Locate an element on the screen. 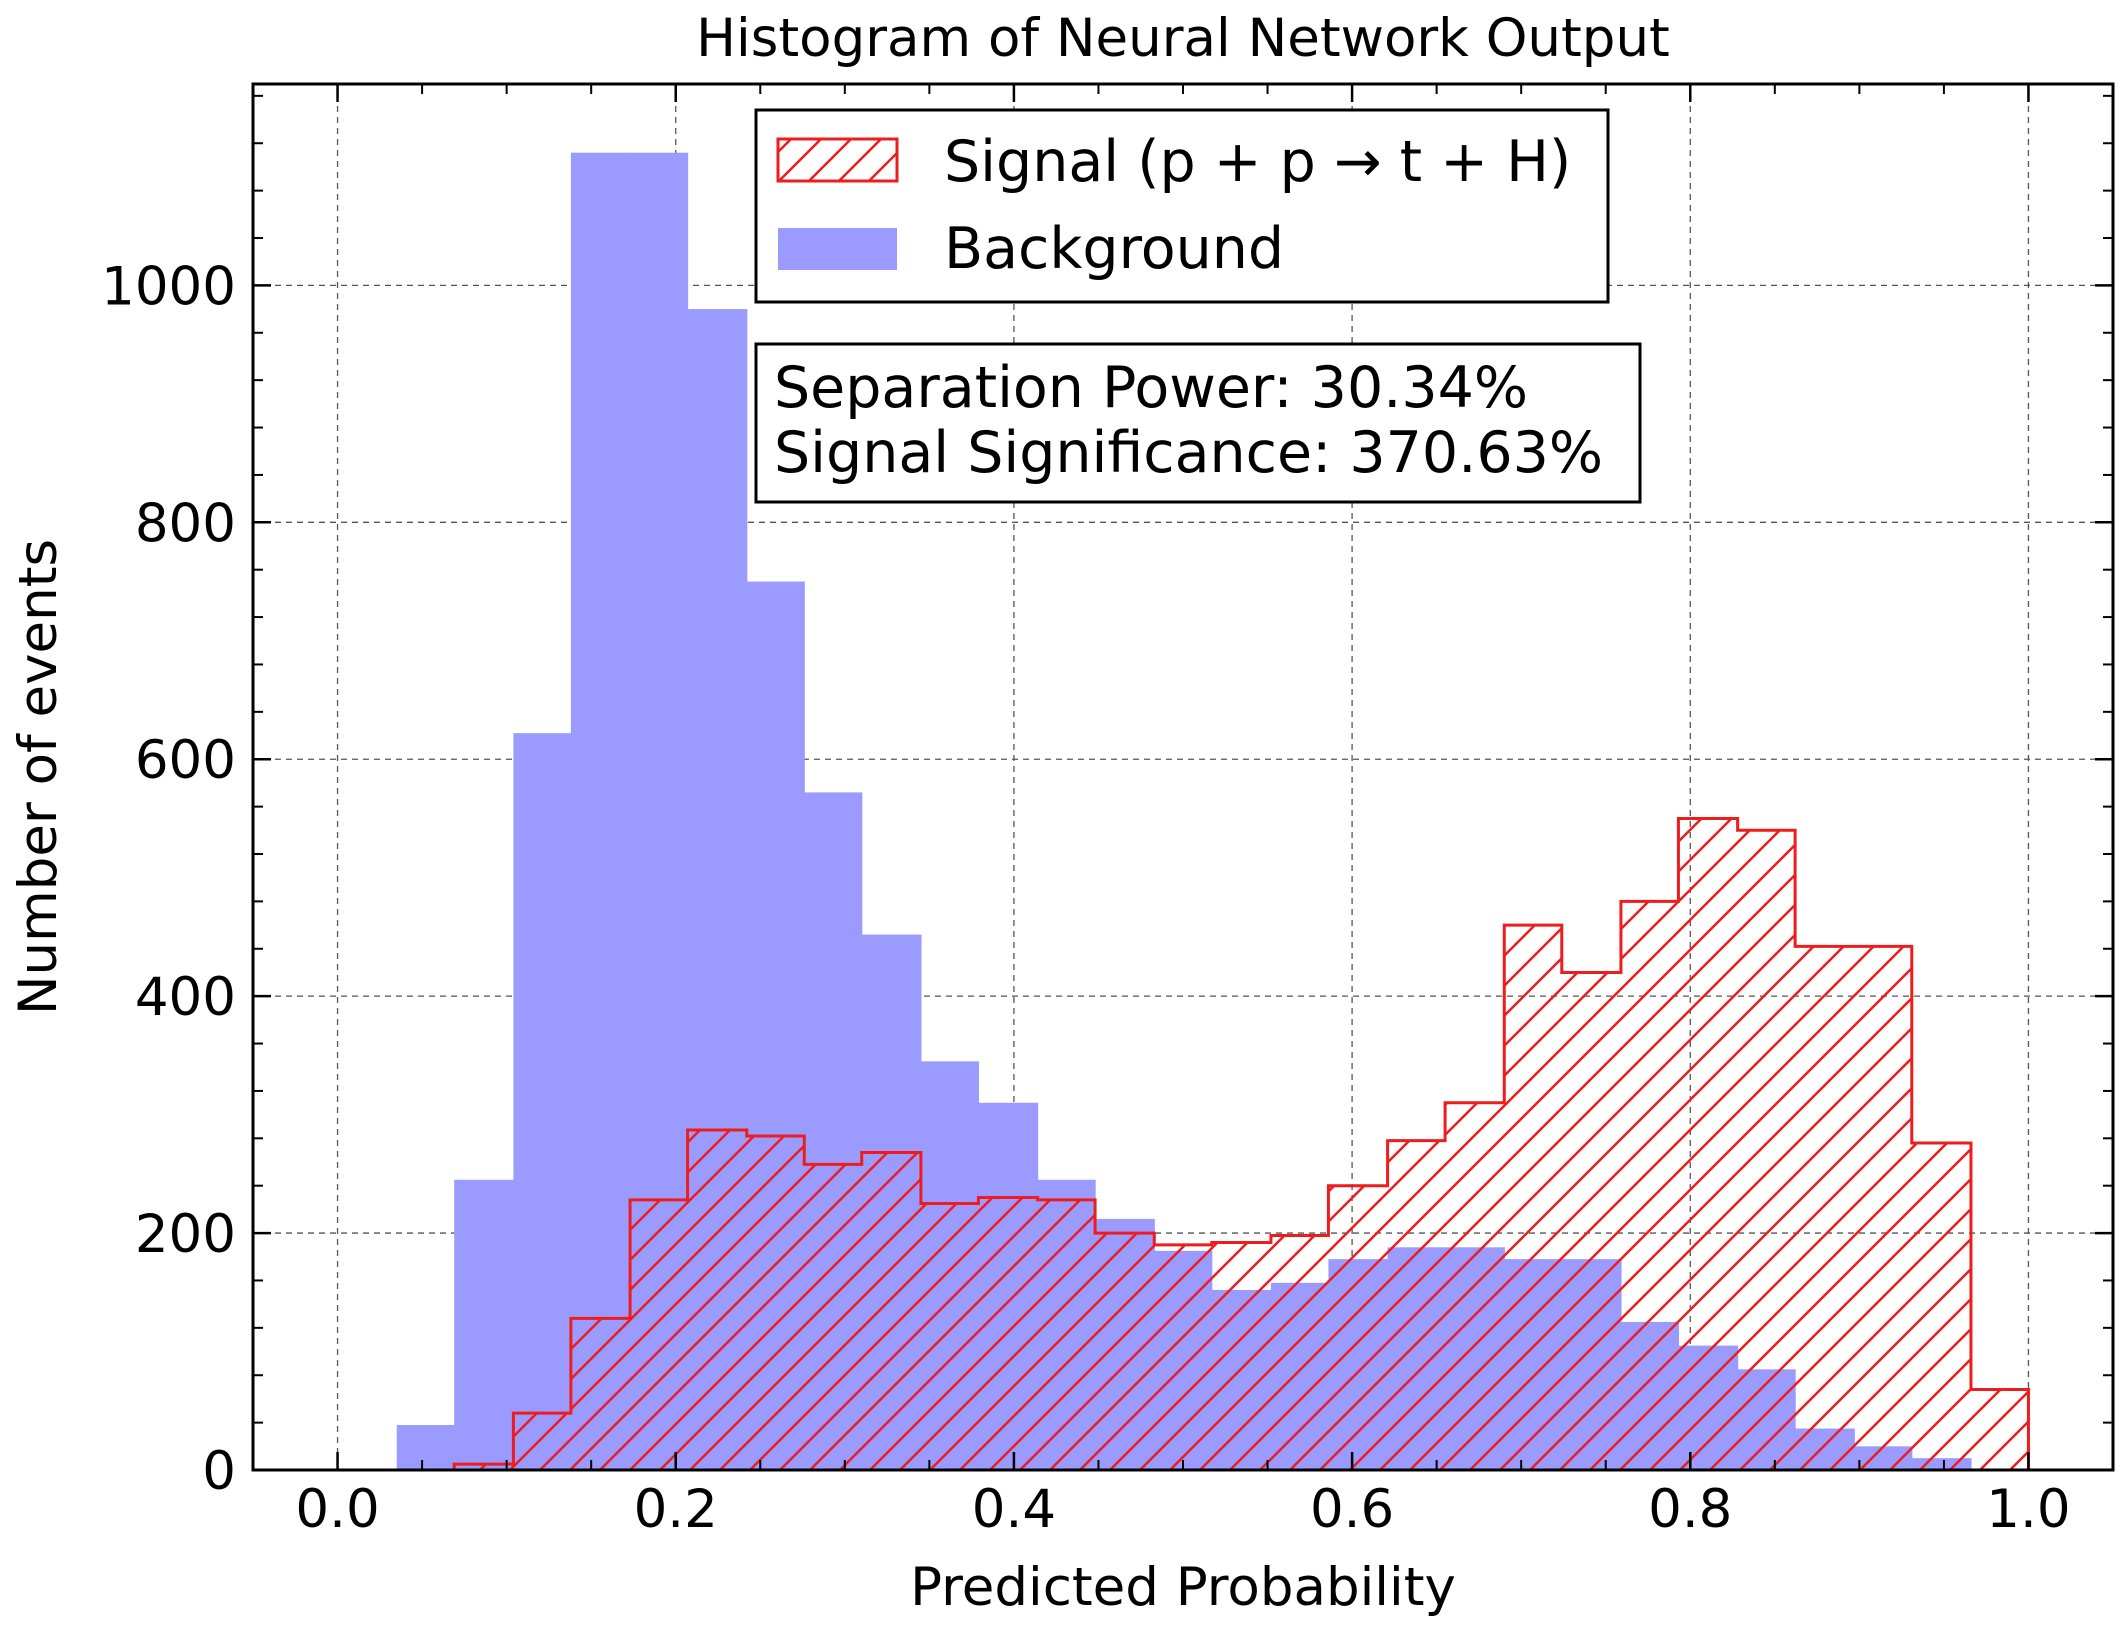 This screenshot has width=2126, height=1631. y-tick-labels: 0 200 400 600 800 1000 is located at coordinates (168, 879).